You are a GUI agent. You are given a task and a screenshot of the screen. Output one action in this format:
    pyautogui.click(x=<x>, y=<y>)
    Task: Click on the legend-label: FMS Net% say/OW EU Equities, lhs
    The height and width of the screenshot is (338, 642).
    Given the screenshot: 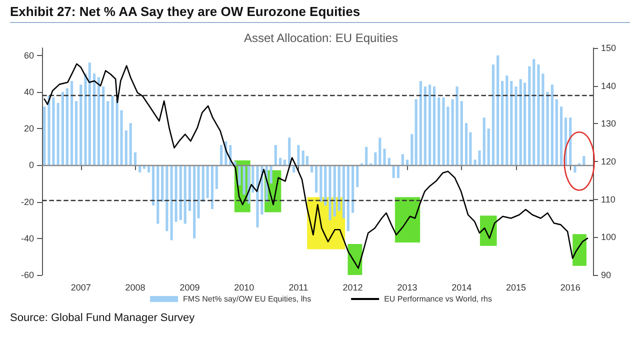 What is the action you would take?
    pyautogui.click(x=247, y=299)
    